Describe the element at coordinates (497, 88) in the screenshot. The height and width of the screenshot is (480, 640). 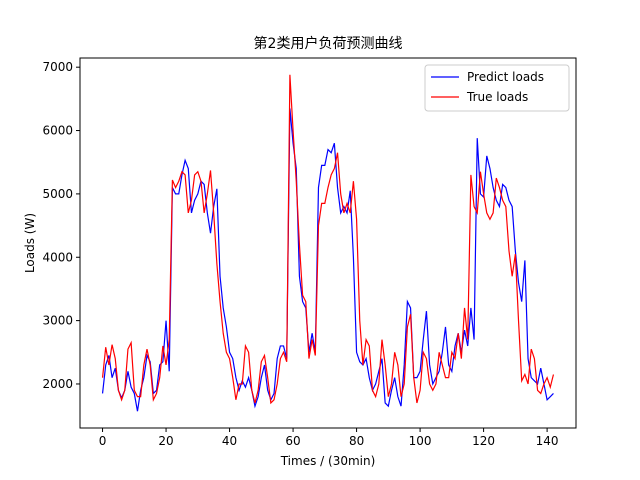
I see `legend-box` at that location.